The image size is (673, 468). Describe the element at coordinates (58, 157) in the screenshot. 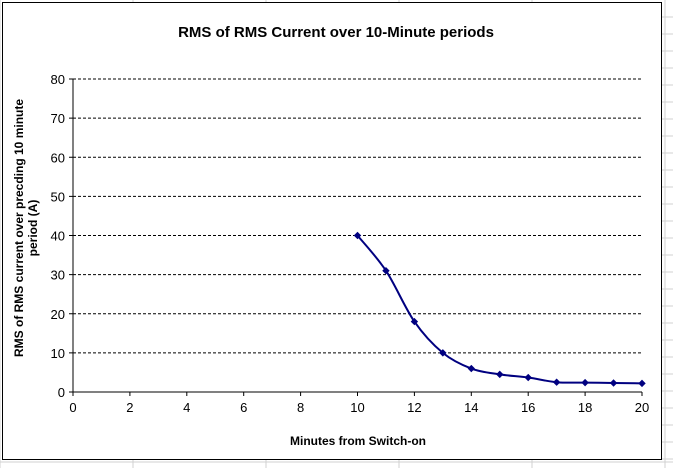

I see `y-tick-label: 60` at that location.